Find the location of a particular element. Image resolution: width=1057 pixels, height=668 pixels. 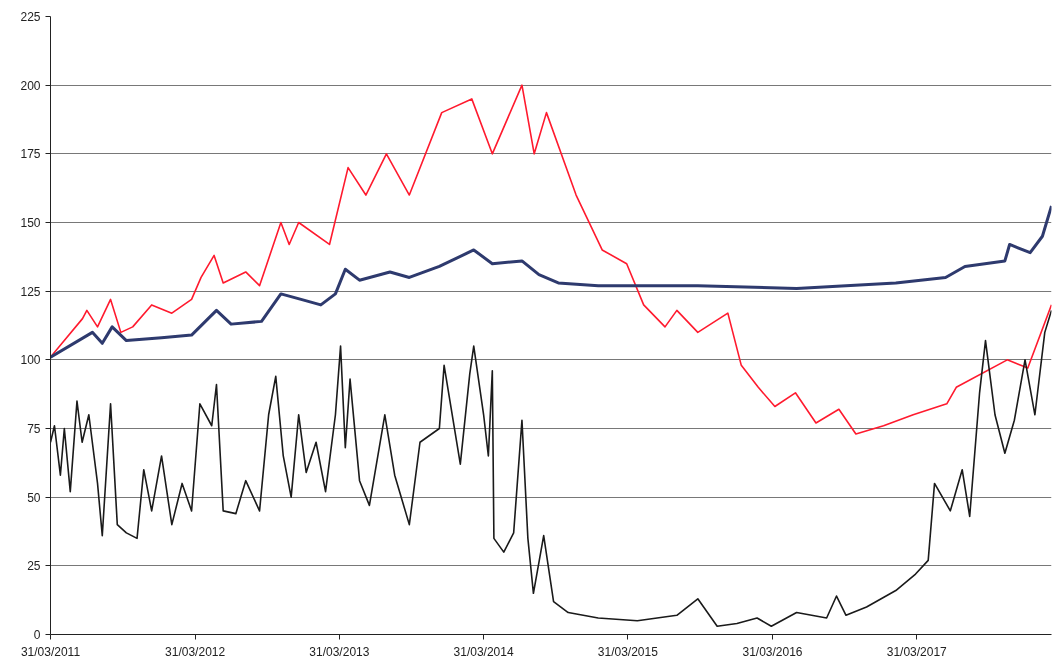

x-tick-label: 31/03/2016 is located at coordinates (772, 651).